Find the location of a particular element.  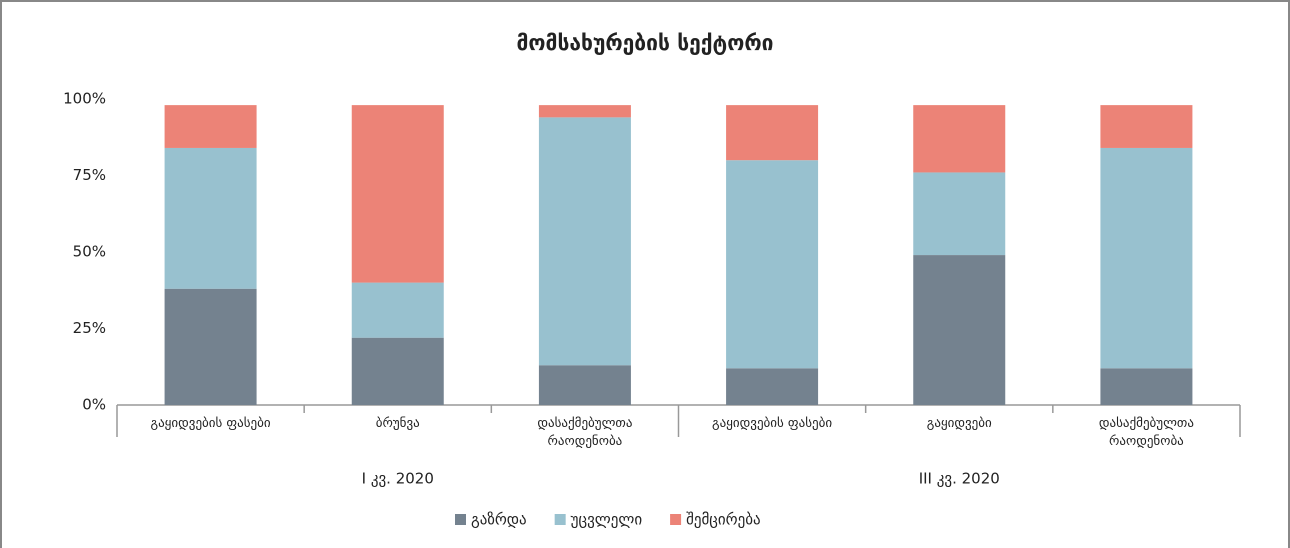

chart-title: მომსახურების სექტორი is located at coordinates (644, 43).